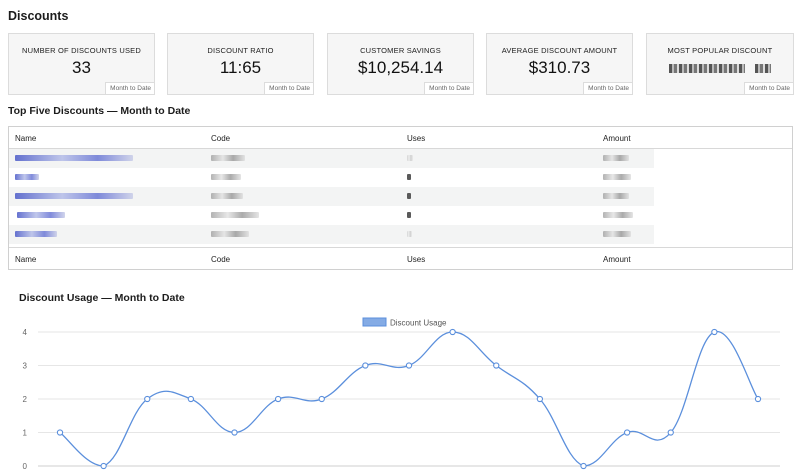 This screenshot has height=473, width=800. I want to click on y-tick-label: 0, so click(25, 466).